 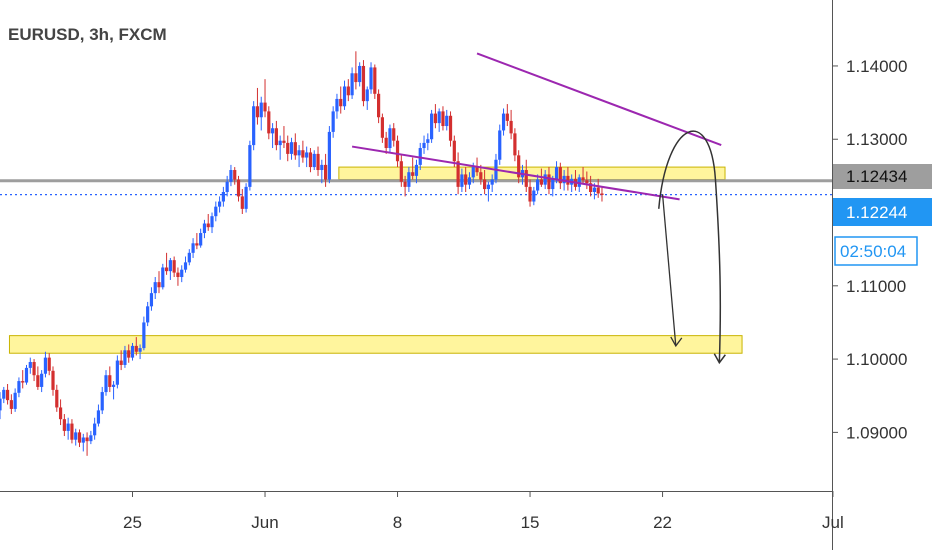 I want to click on countdown-label: 02:50:04, so click(x=873, y=251).